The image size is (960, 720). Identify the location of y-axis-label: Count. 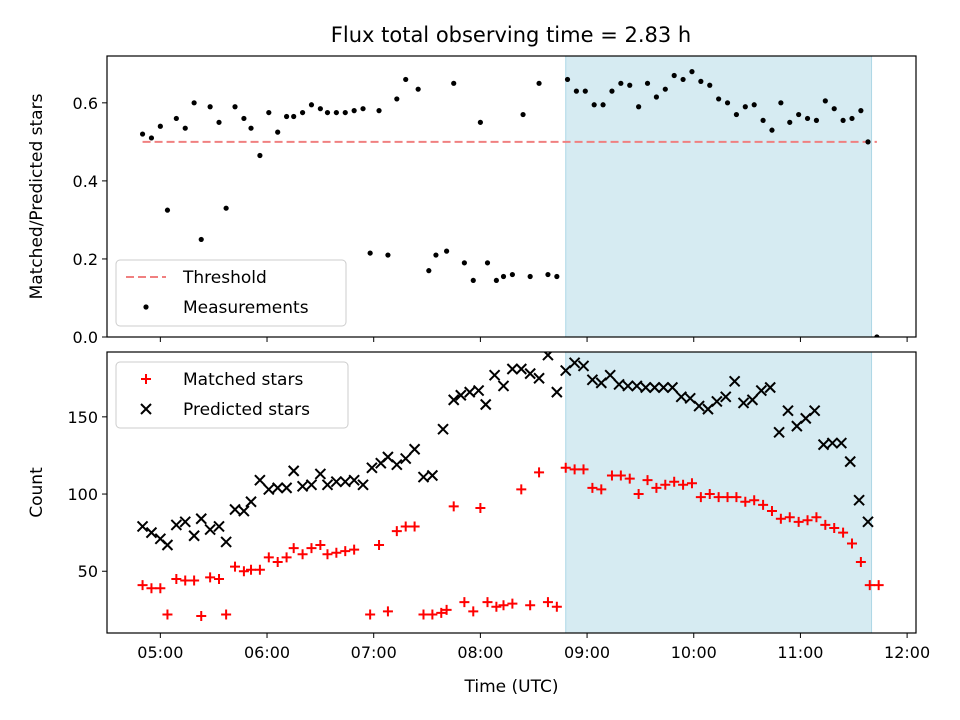
(37, 492).